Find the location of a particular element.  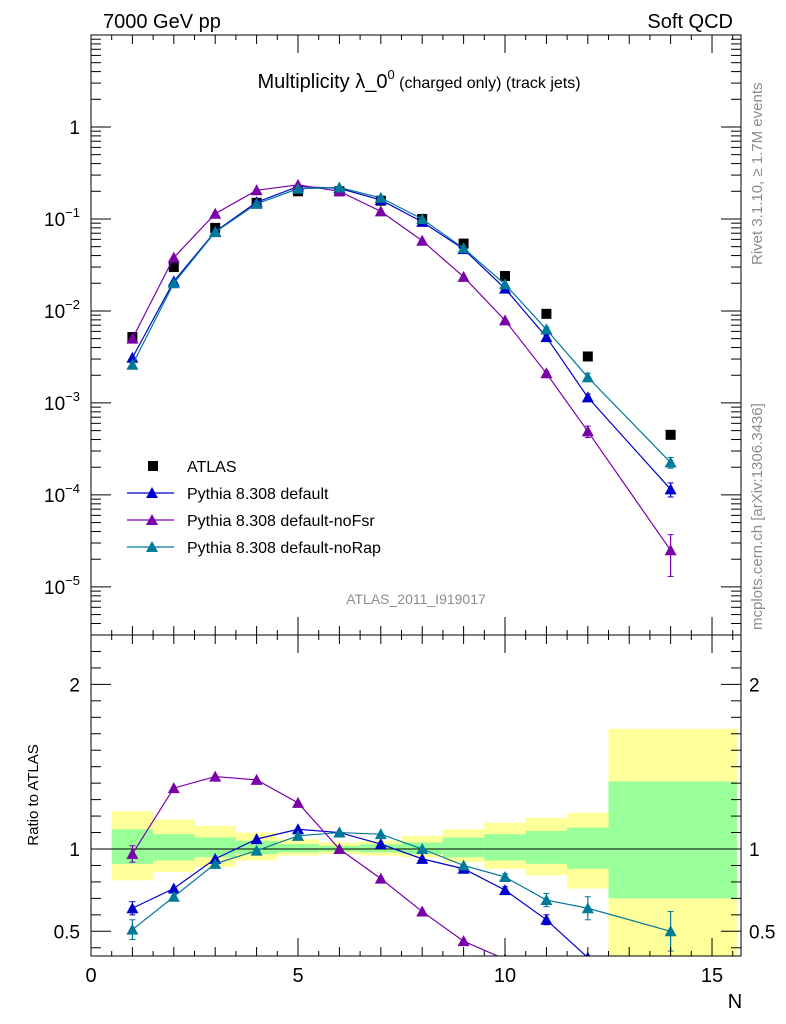

legend-entry: Pythia 8.308 default-noRap is located at coordinates (254, 548).